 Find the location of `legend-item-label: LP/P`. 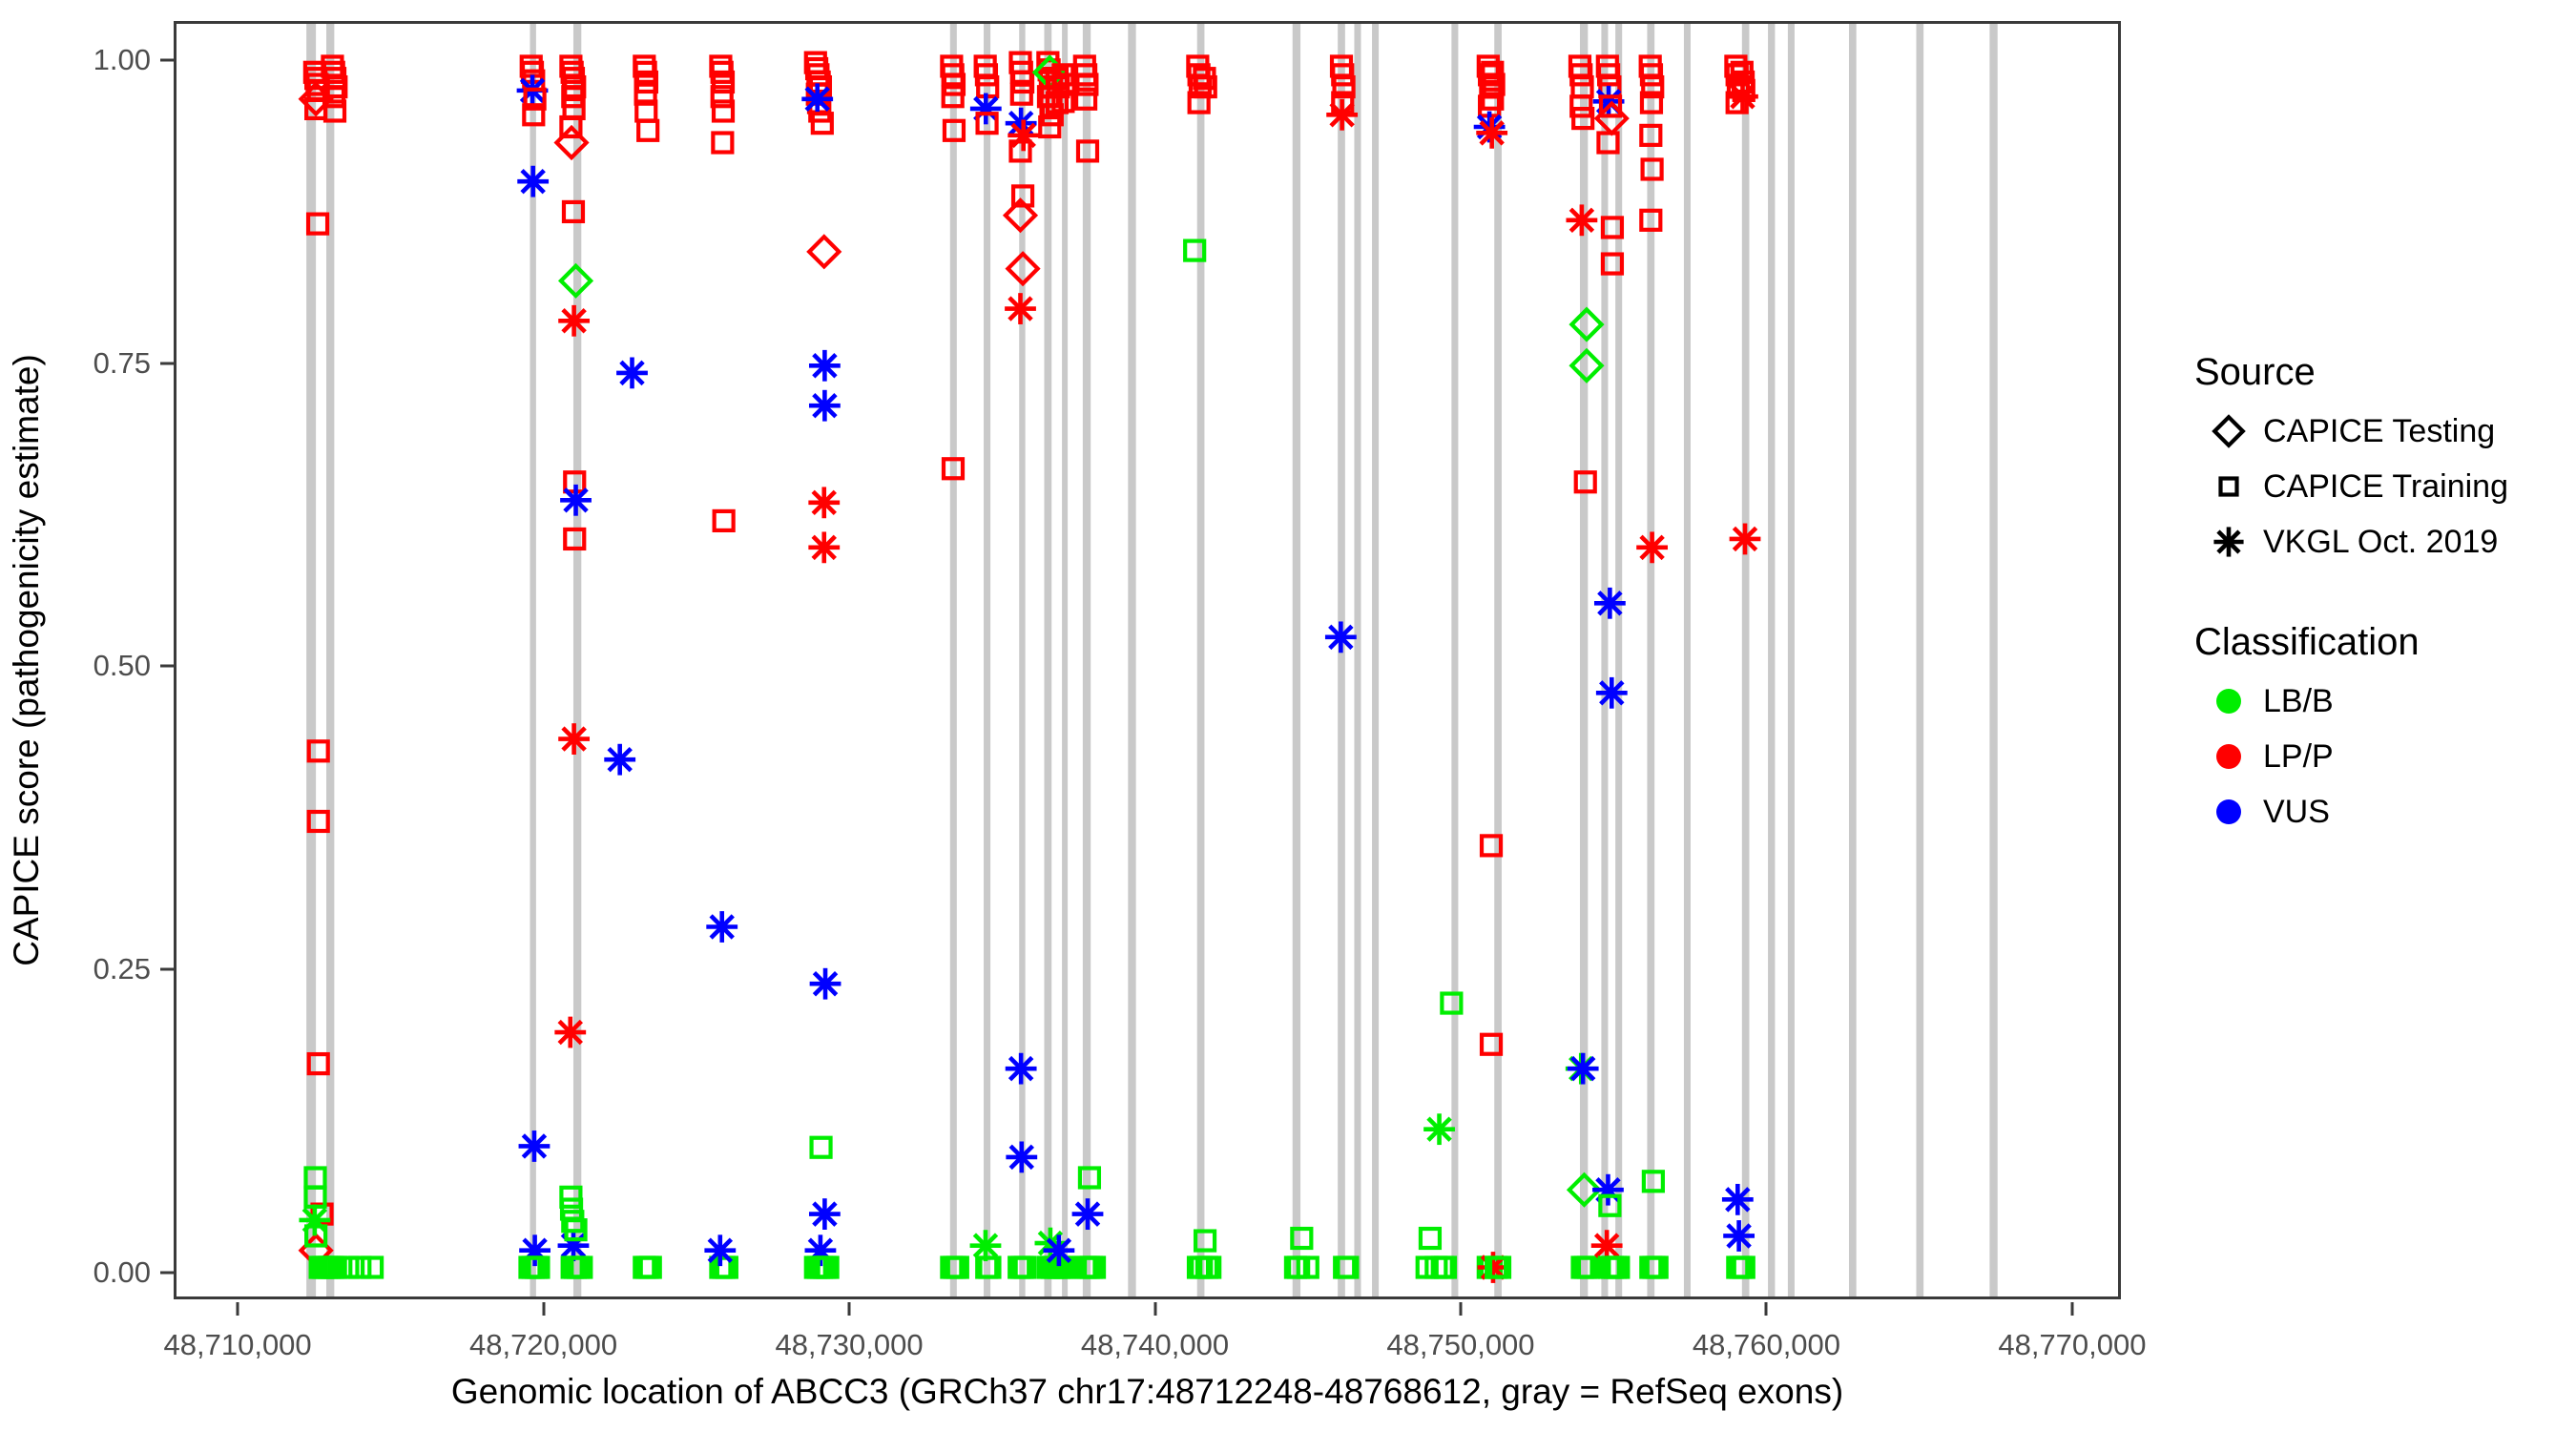

legend-item-label: LP/P is located at coordinates (2298, 756).